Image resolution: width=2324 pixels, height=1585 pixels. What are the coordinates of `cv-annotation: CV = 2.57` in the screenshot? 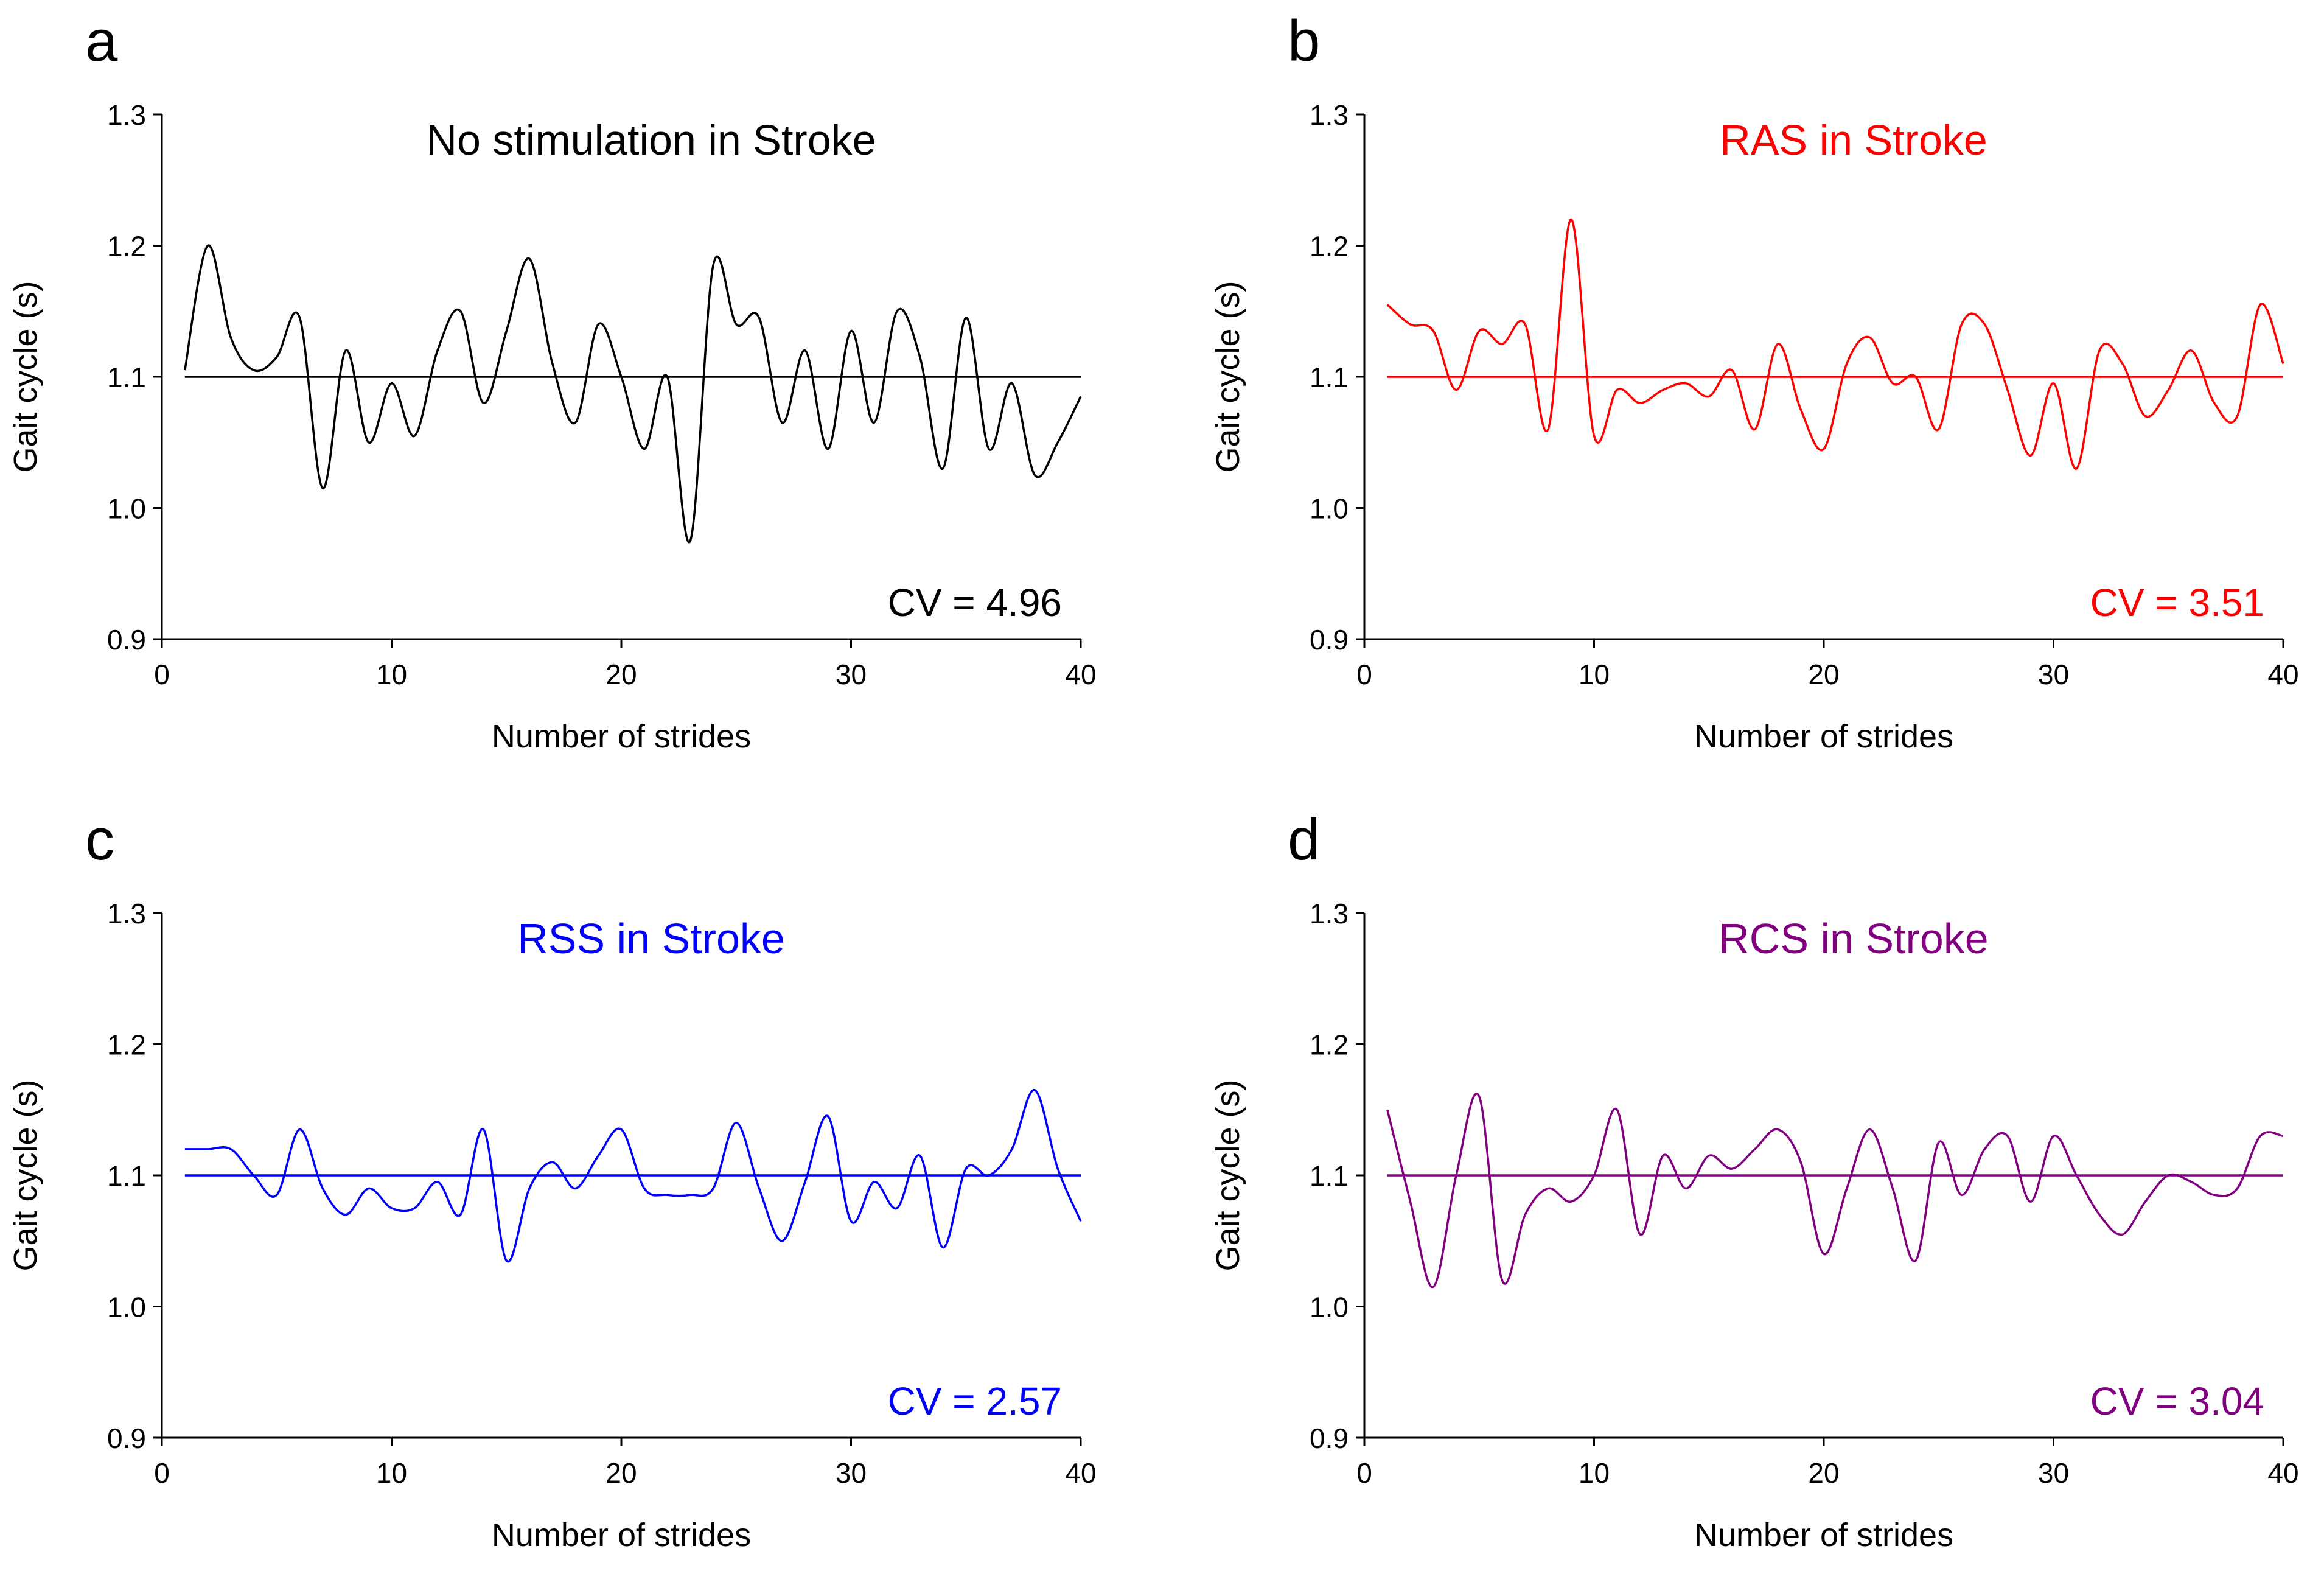 It's located at (975, 1401).